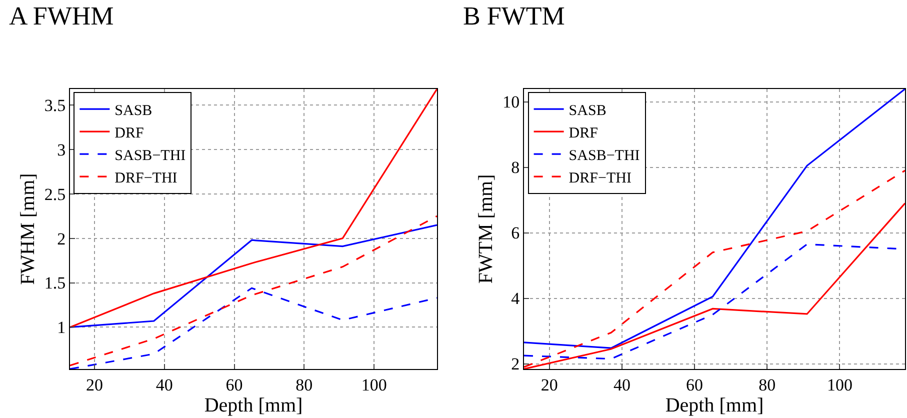 This screenshot has width=907, height=418. Describe the element at coordinates (514, 15) in the screenshot. I see `chart-title: B FWTM` at that location.